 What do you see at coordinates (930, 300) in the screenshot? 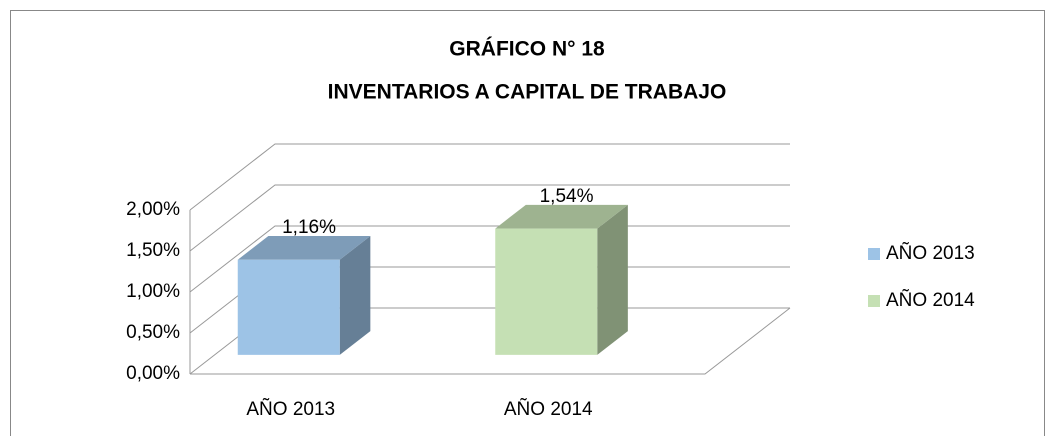
I see `legend-label: AÑO 2014` at bounding box center [930, 300].